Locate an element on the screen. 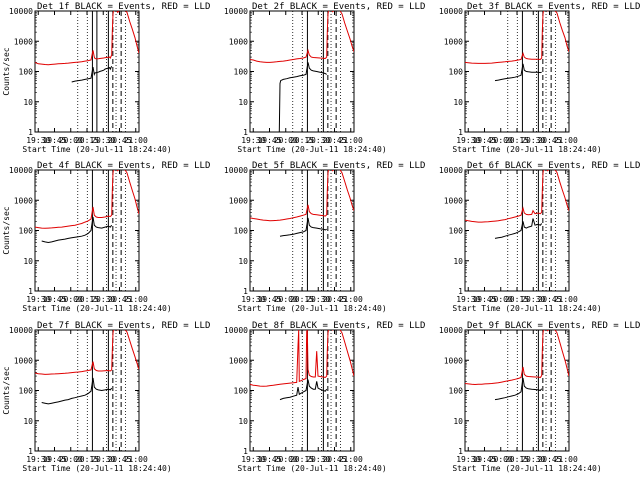  panel-title: Det 1f BLACK = Events, RED = LLD is located at coordinates (123, 7).